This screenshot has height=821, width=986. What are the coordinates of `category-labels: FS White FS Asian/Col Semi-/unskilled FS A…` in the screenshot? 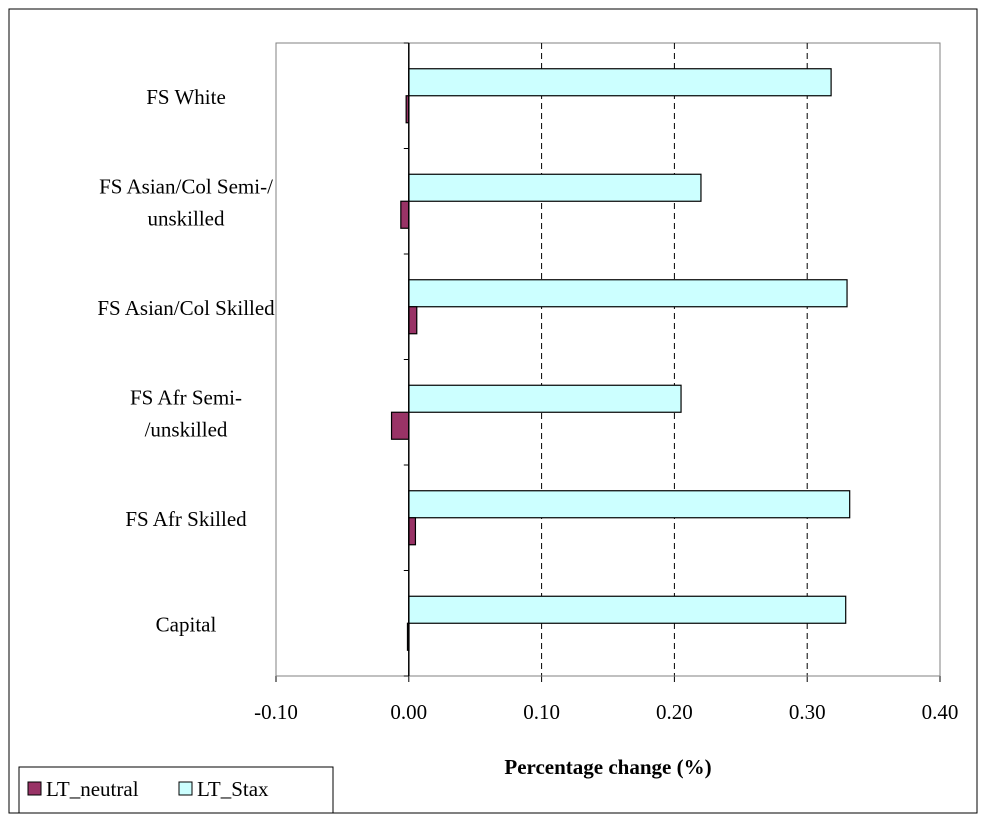 It's located at (186, 361).